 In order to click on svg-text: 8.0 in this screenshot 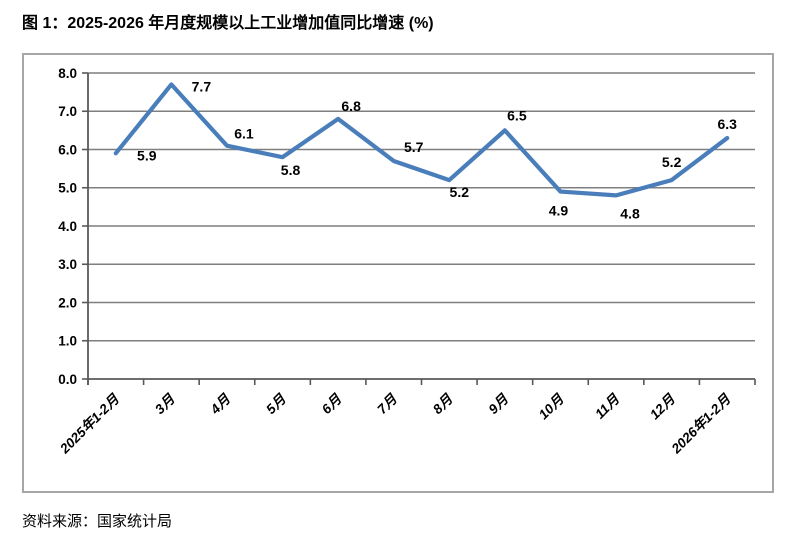, I will do `click(67, 73)`.